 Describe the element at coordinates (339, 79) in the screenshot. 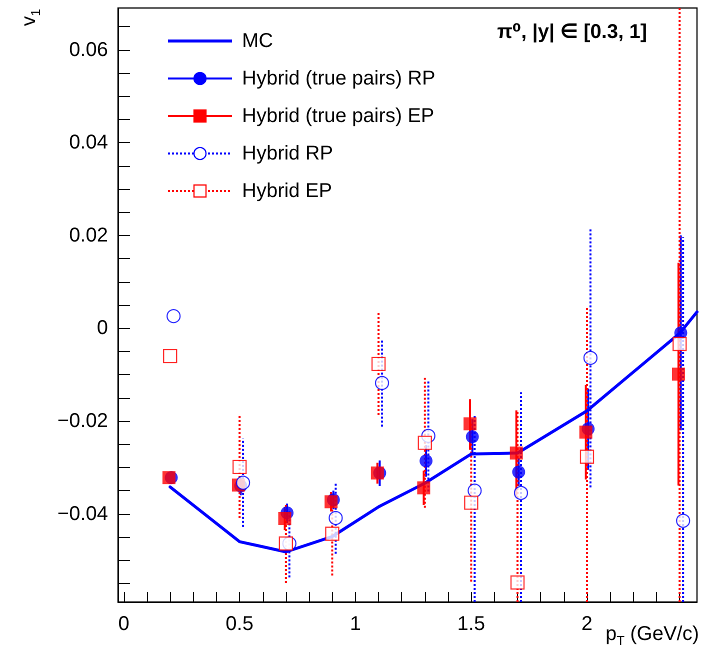

I see `legend-label: Hybrid (true pairs) RP` at that location.